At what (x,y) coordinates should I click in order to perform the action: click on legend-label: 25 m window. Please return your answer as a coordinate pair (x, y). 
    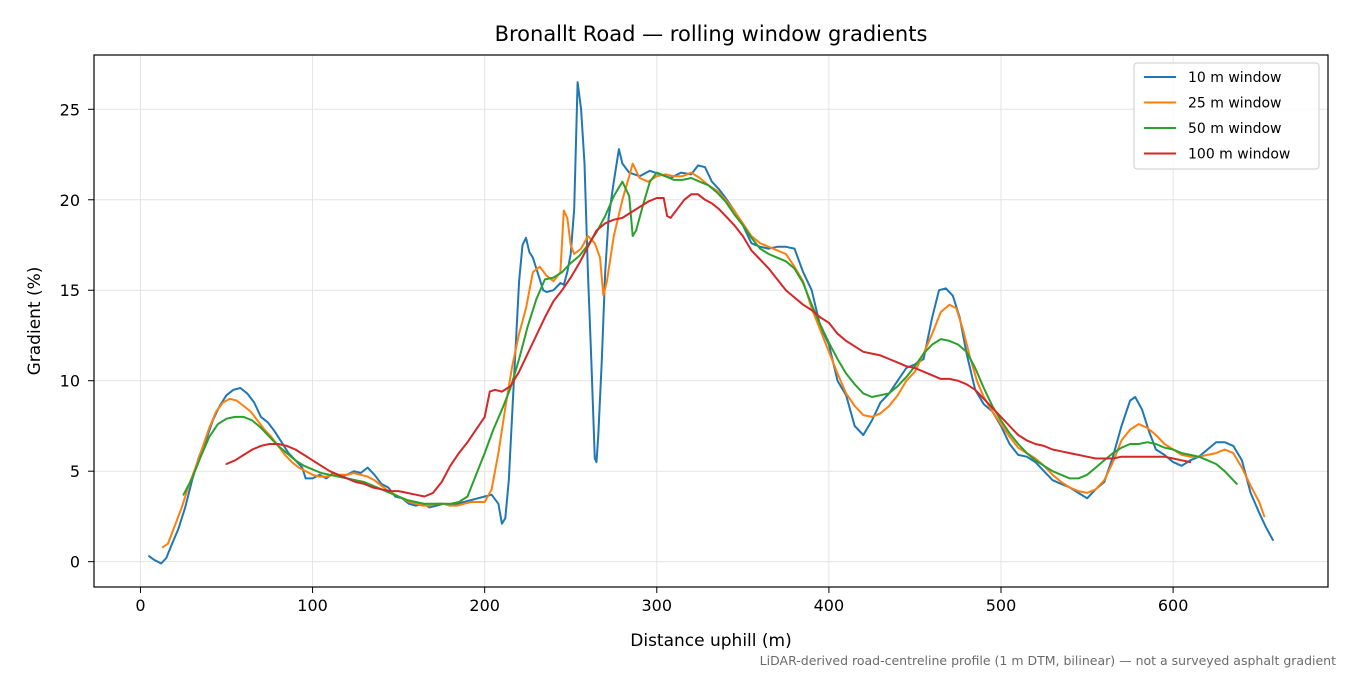
    Looking at the image, I should click on (1234, 104).